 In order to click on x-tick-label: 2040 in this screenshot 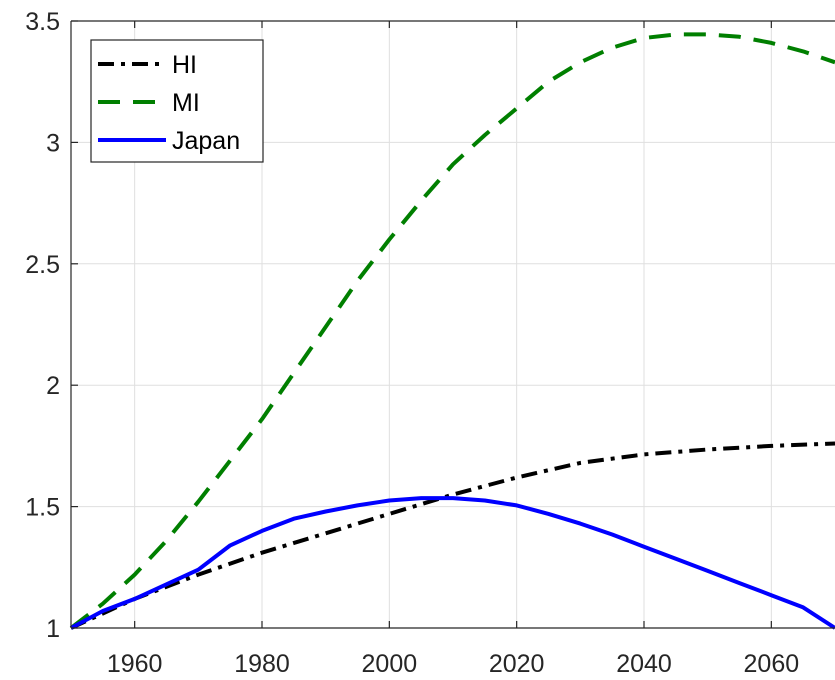, I will do `click(644, 664)`.